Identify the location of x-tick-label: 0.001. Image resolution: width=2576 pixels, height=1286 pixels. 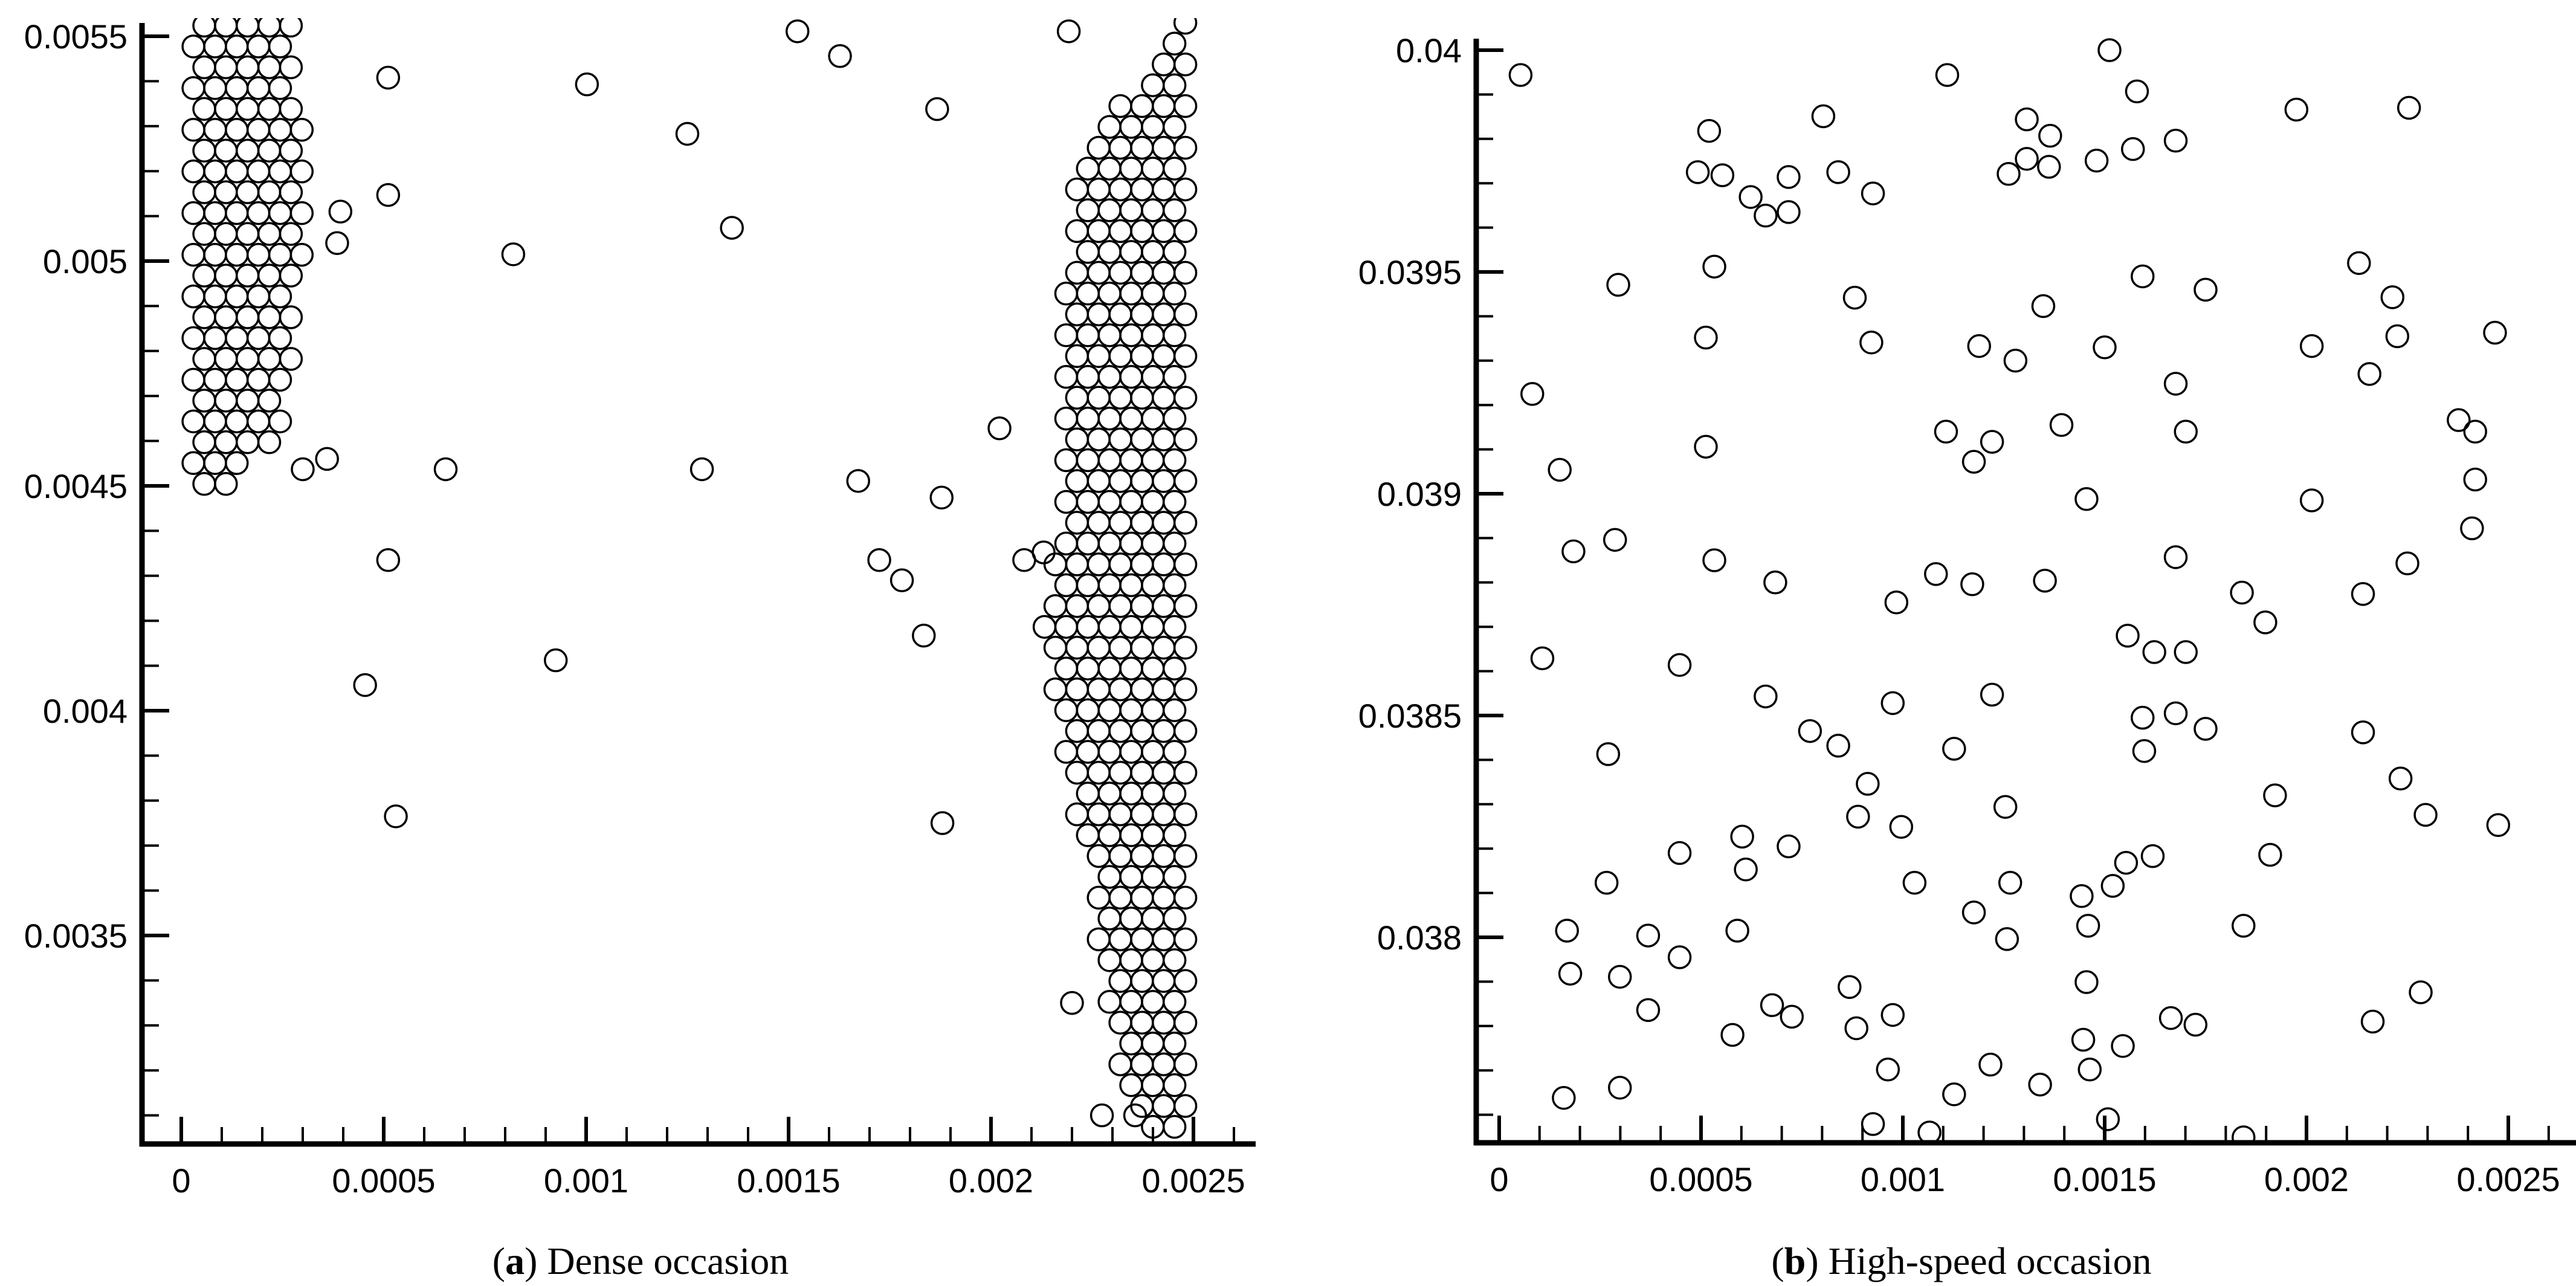
(1903, 1179).